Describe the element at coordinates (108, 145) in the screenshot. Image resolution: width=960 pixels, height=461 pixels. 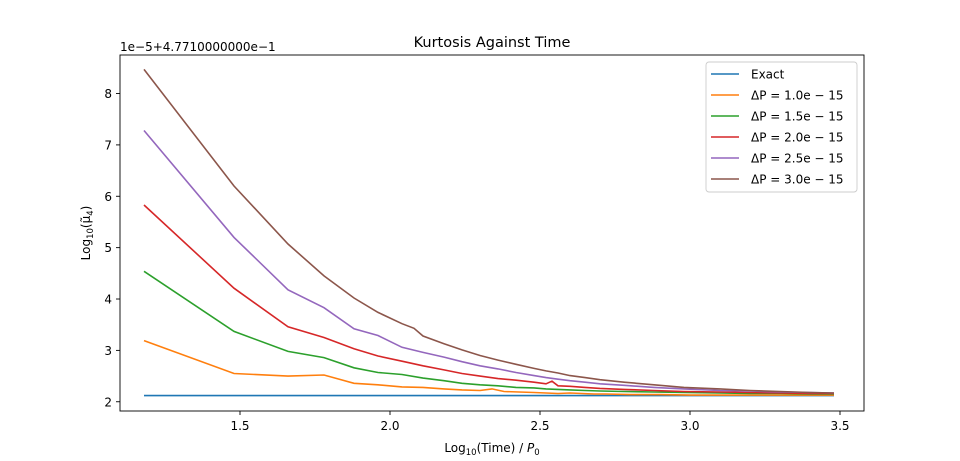
I see `y-tick-label: 7` at that location.